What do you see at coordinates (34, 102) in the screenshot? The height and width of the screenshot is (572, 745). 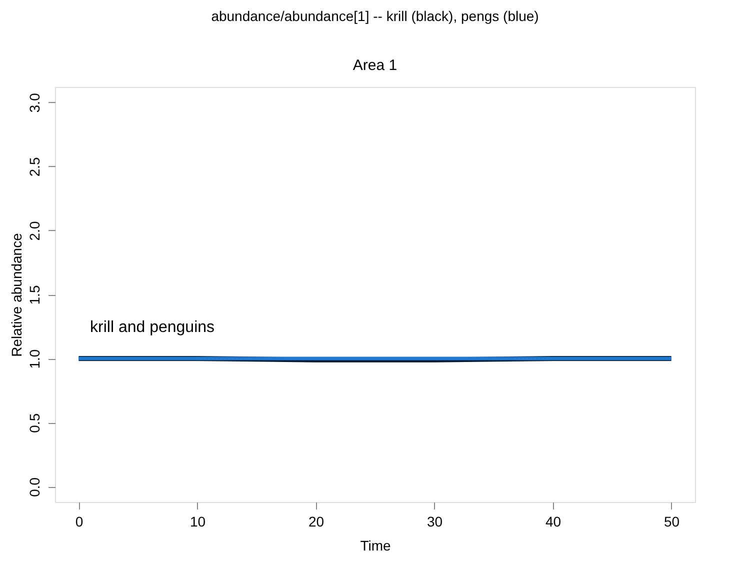 I see `y-tick-label: 3.0` at bounding box center [34, 102].